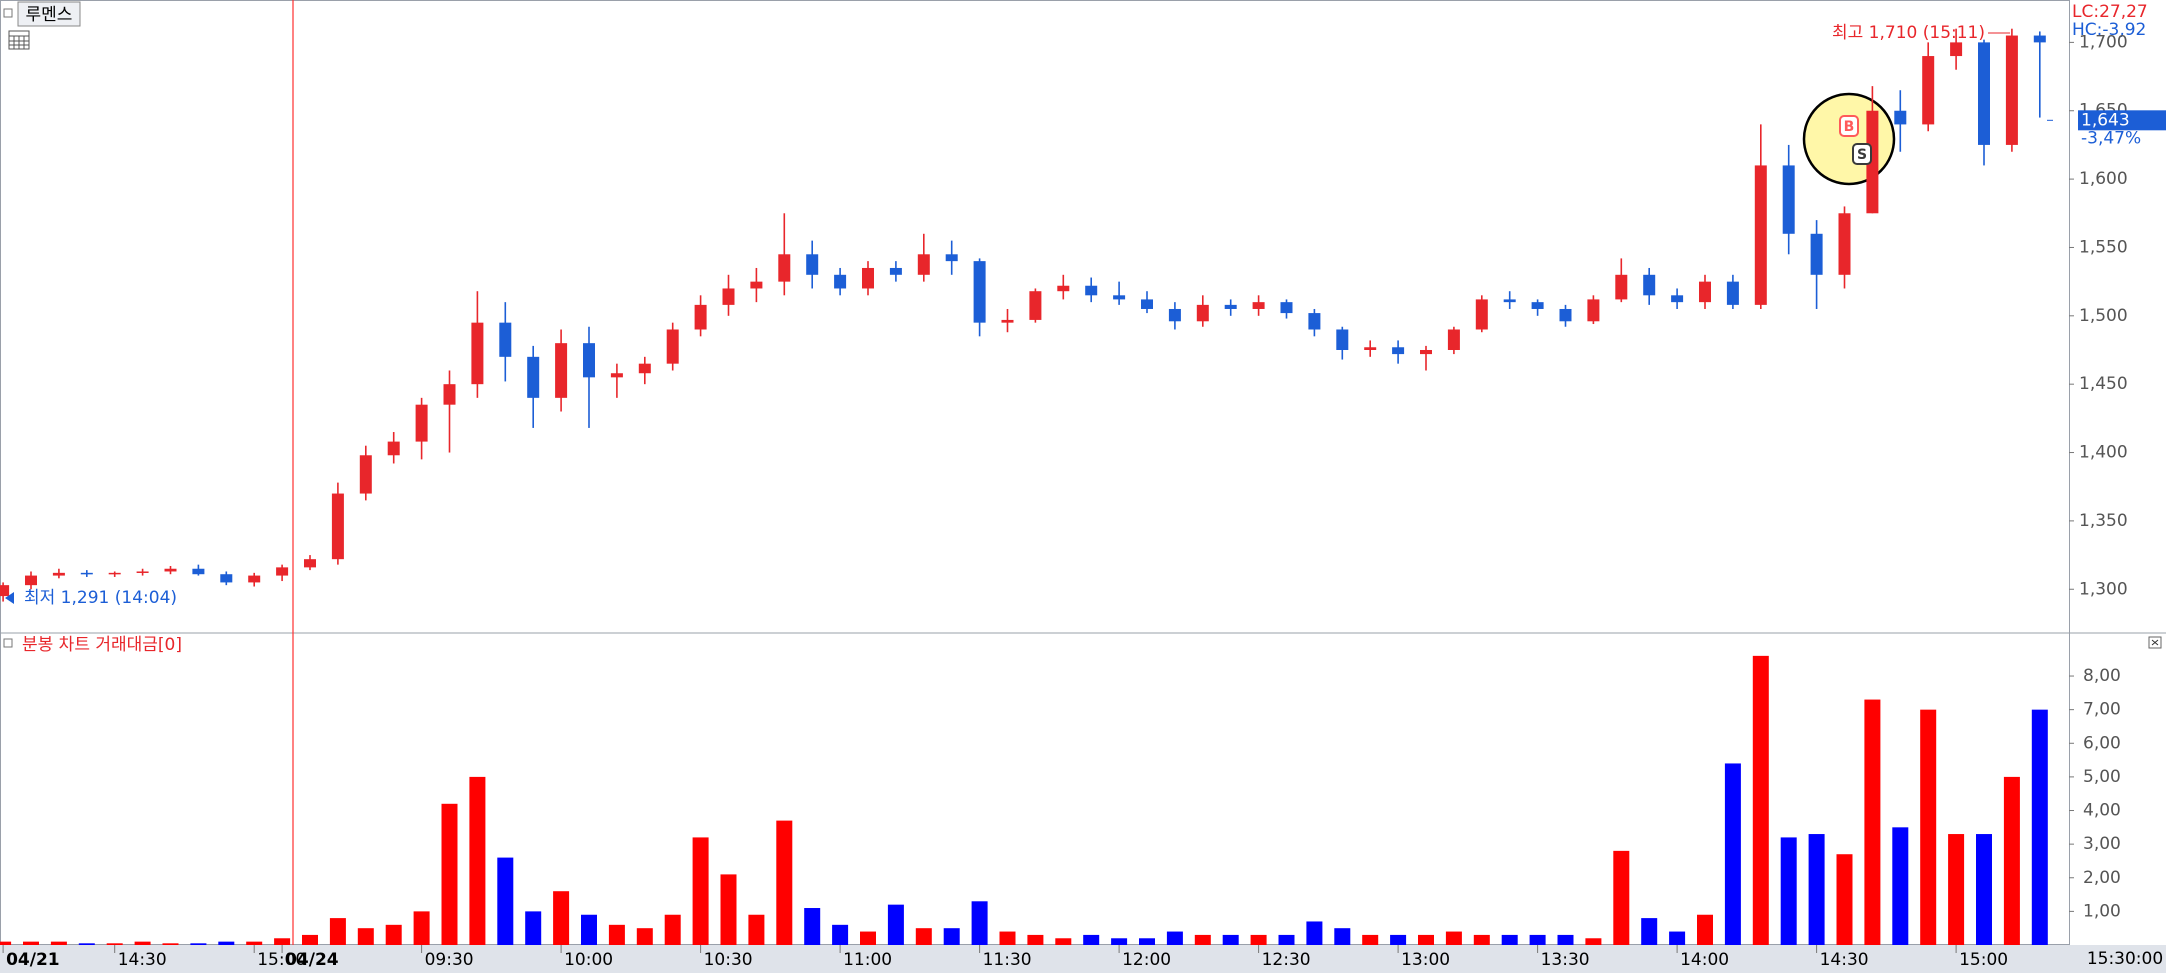  Describe the element at coordinates (1844, 960) in the screenshot. I see `x-tick-label: 14:30` at that location.